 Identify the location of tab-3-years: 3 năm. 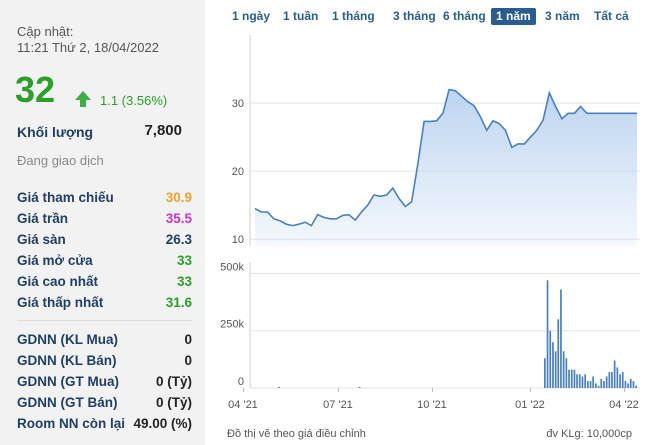
(562, 16).